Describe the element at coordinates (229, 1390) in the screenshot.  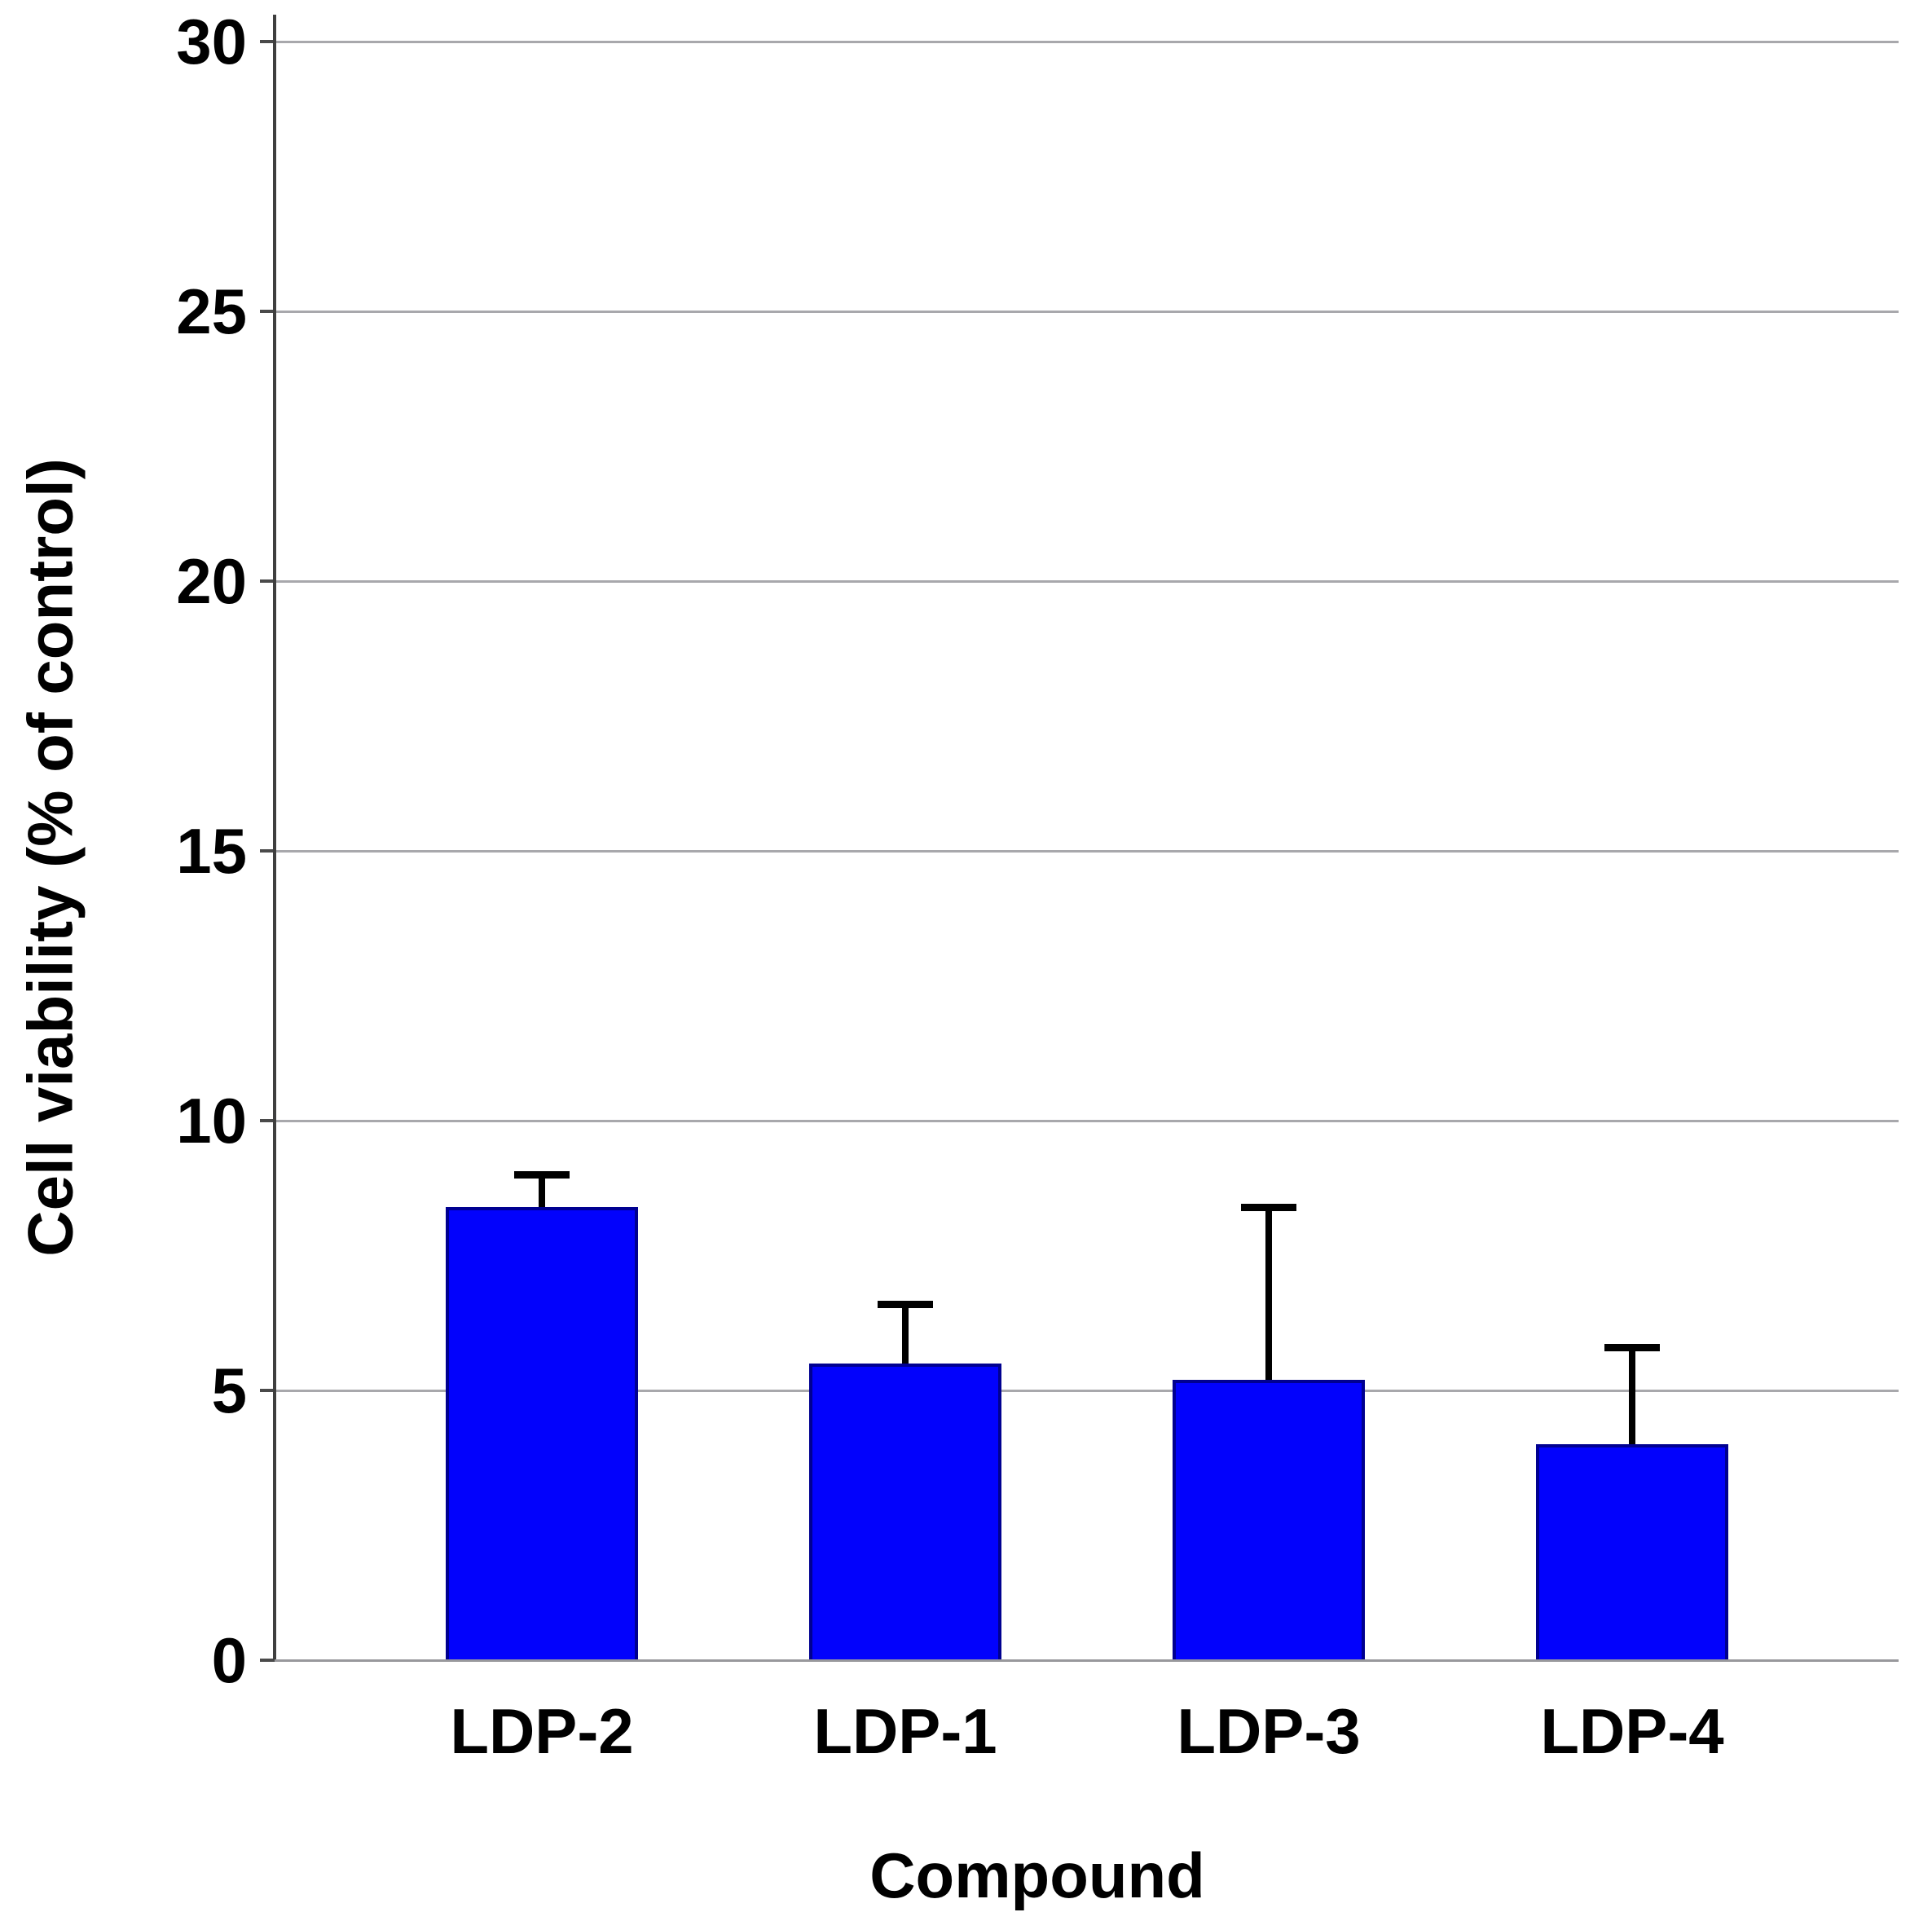
I see `y-tick-label-5: 5` at that location.